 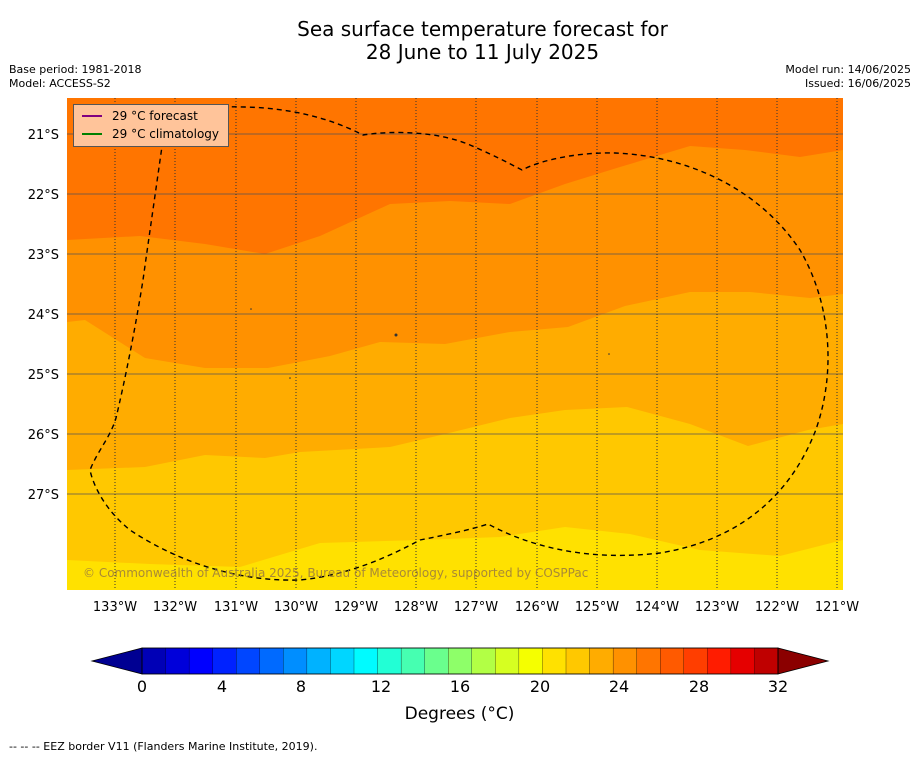 I want to click on colorbar-frame, so click(x=460, y=661).